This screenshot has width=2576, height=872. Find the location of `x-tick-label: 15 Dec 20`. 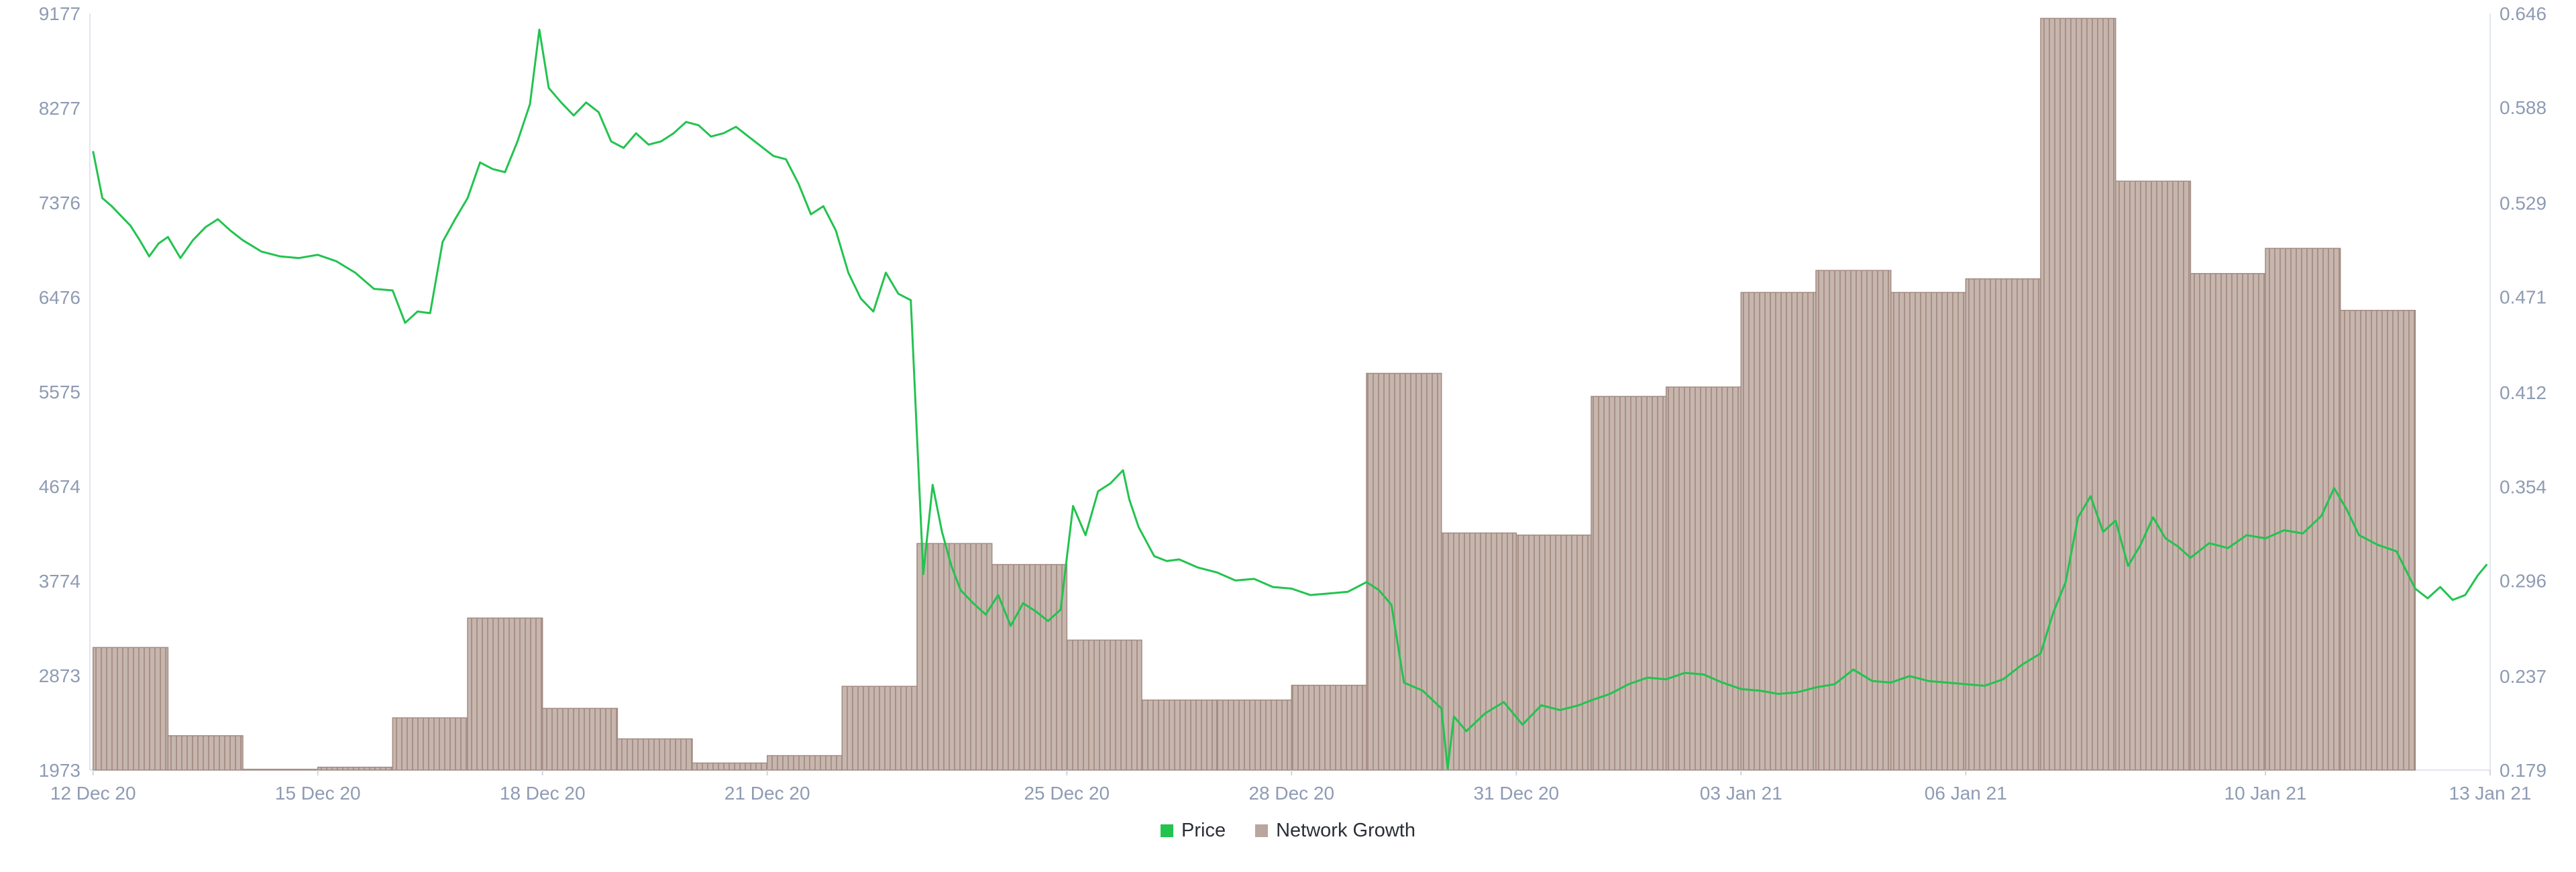

x-tick-label: 15 Dec 20 is located at coordinates (318, 793).